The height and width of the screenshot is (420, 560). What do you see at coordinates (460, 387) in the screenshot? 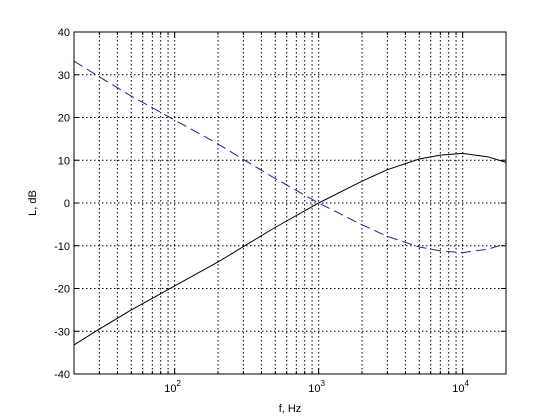
I see `x-tick-label: 10⁴` at bounding box center [460, 387].